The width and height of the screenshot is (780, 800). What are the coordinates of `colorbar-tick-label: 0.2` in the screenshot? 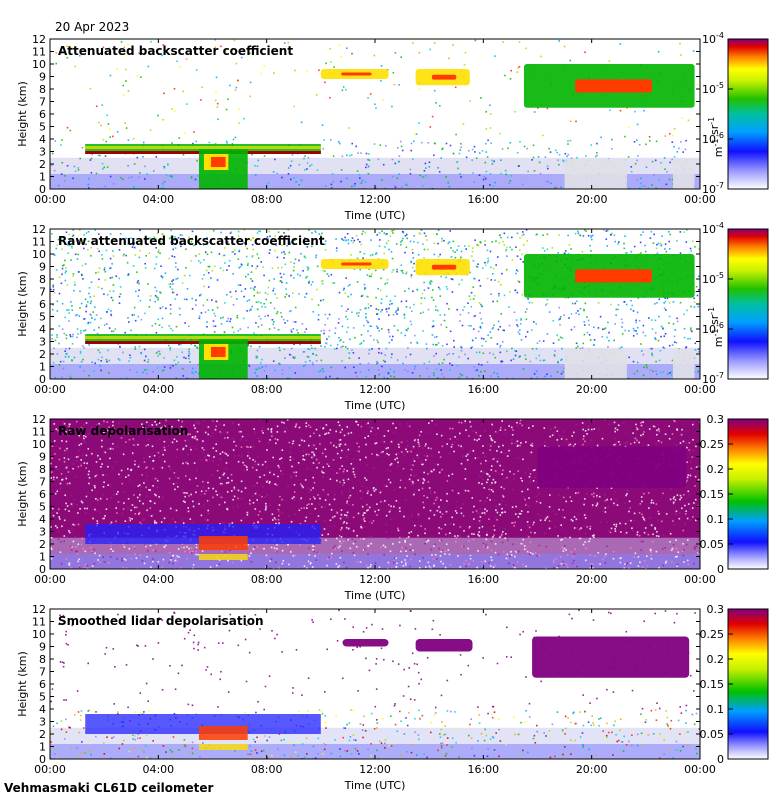 It's located at (716, 469).